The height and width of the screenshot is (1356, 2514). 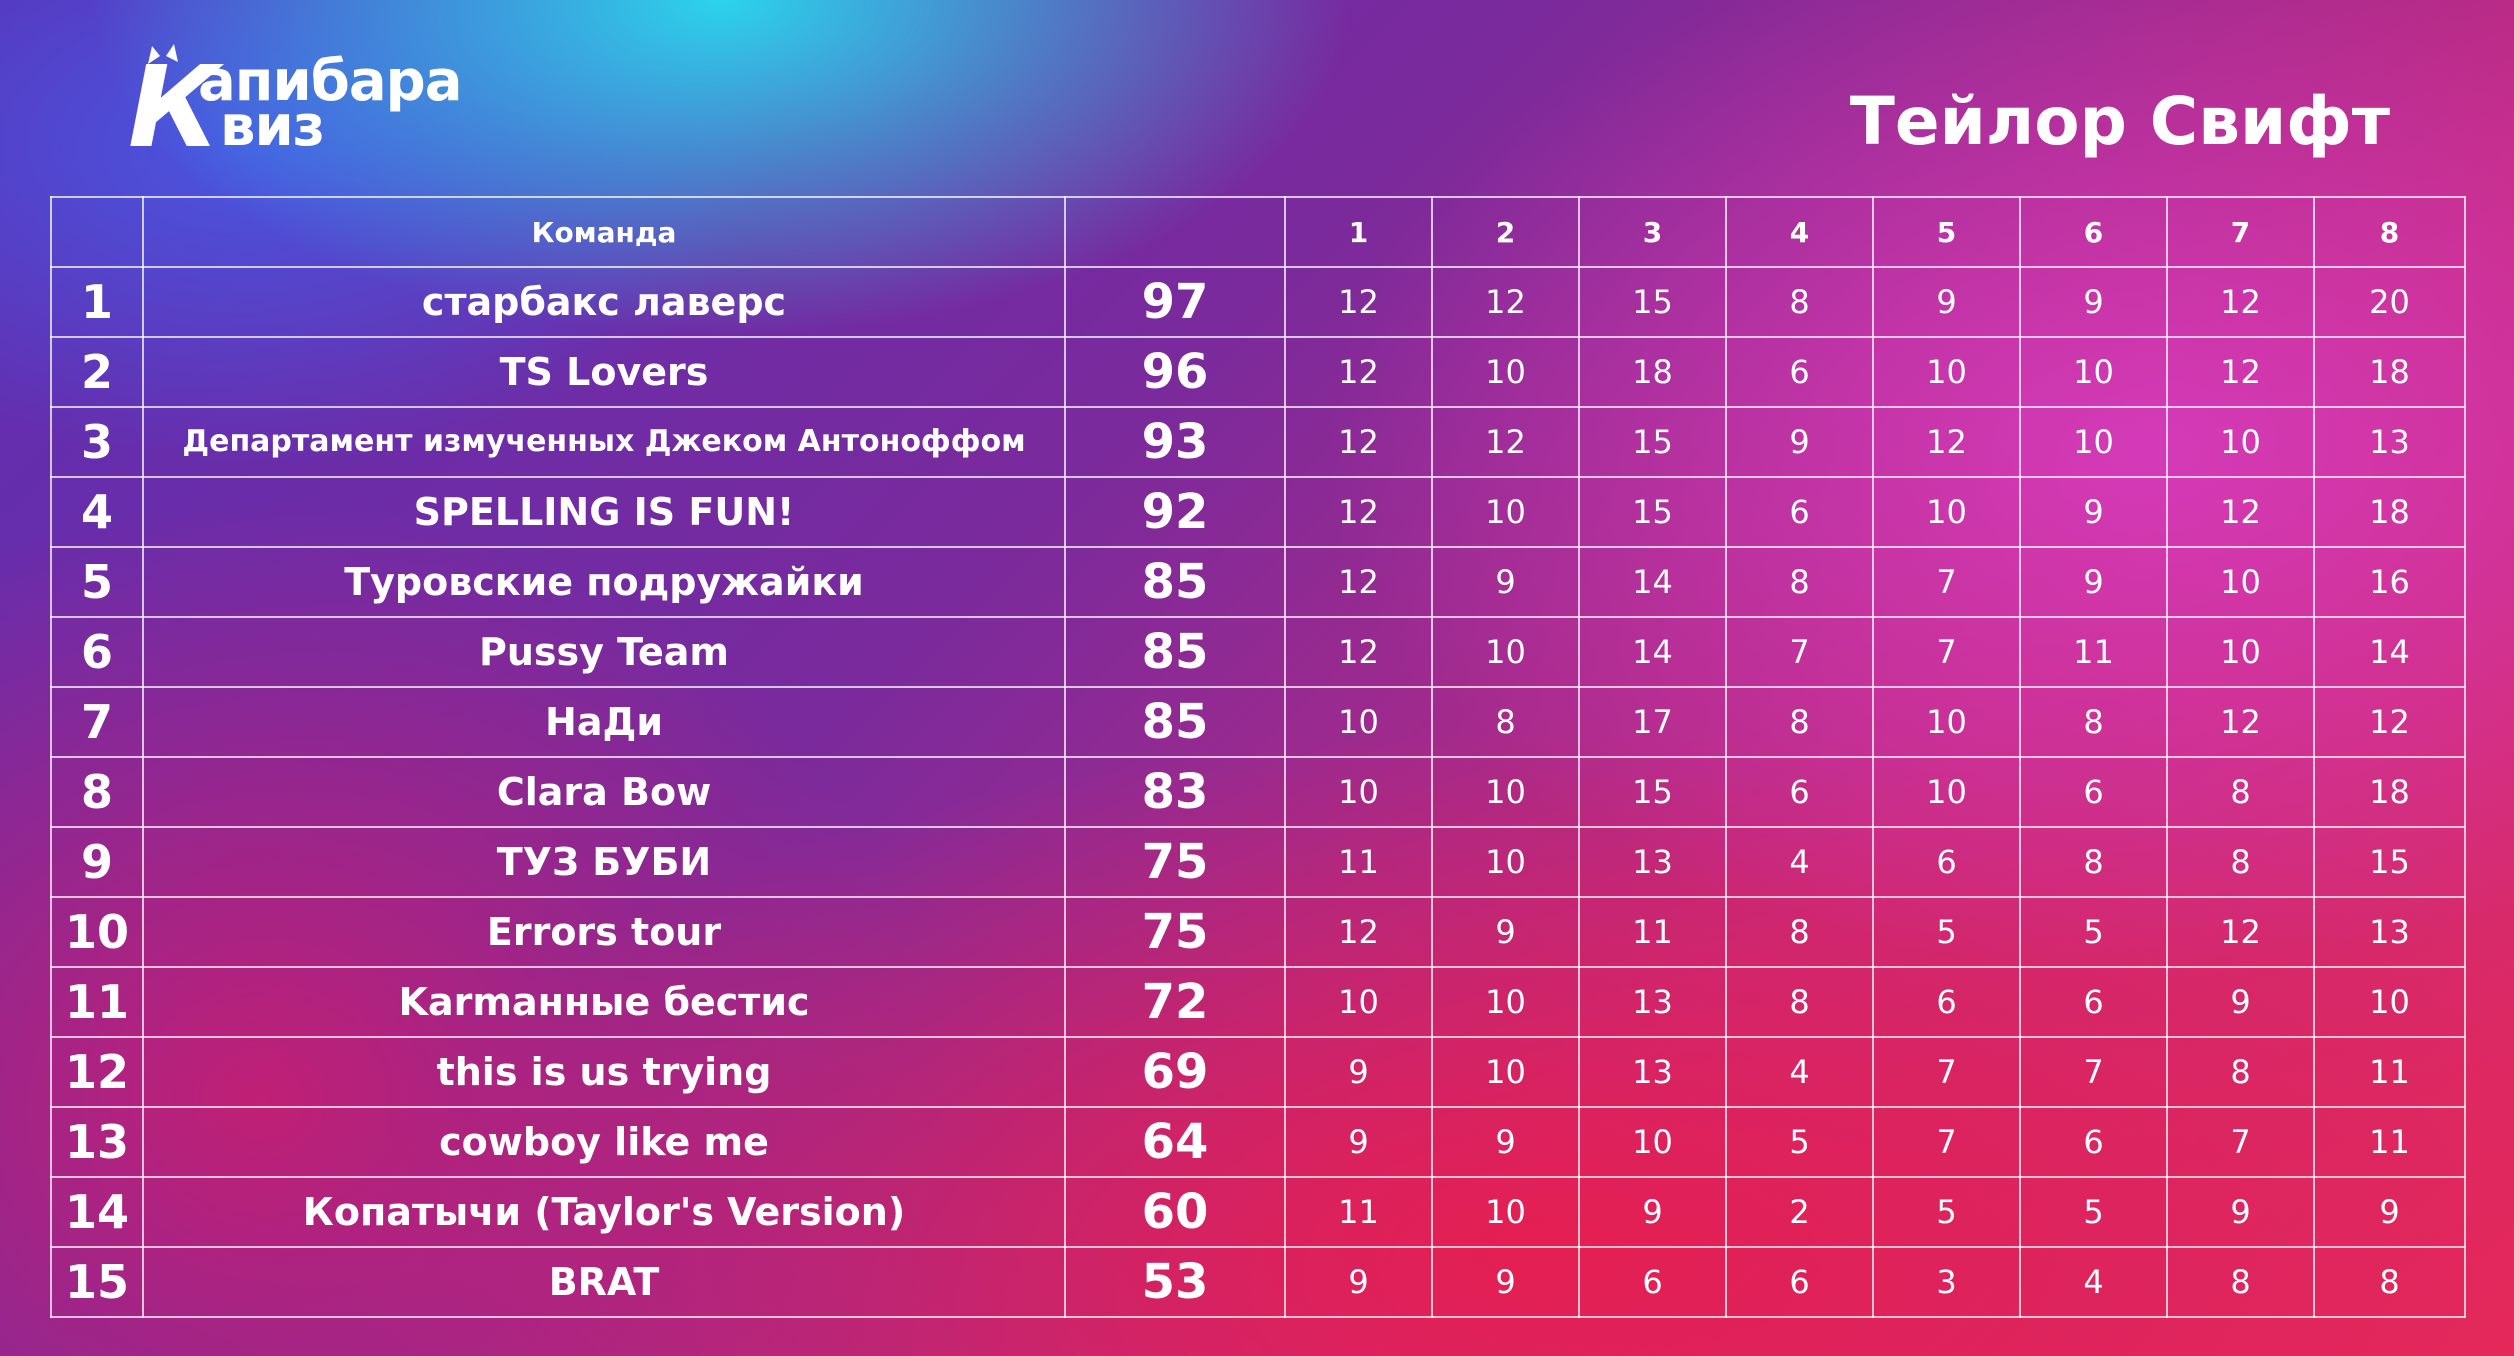 I want to click on total-score-cell: 69, so click(x=1175, y=1072).